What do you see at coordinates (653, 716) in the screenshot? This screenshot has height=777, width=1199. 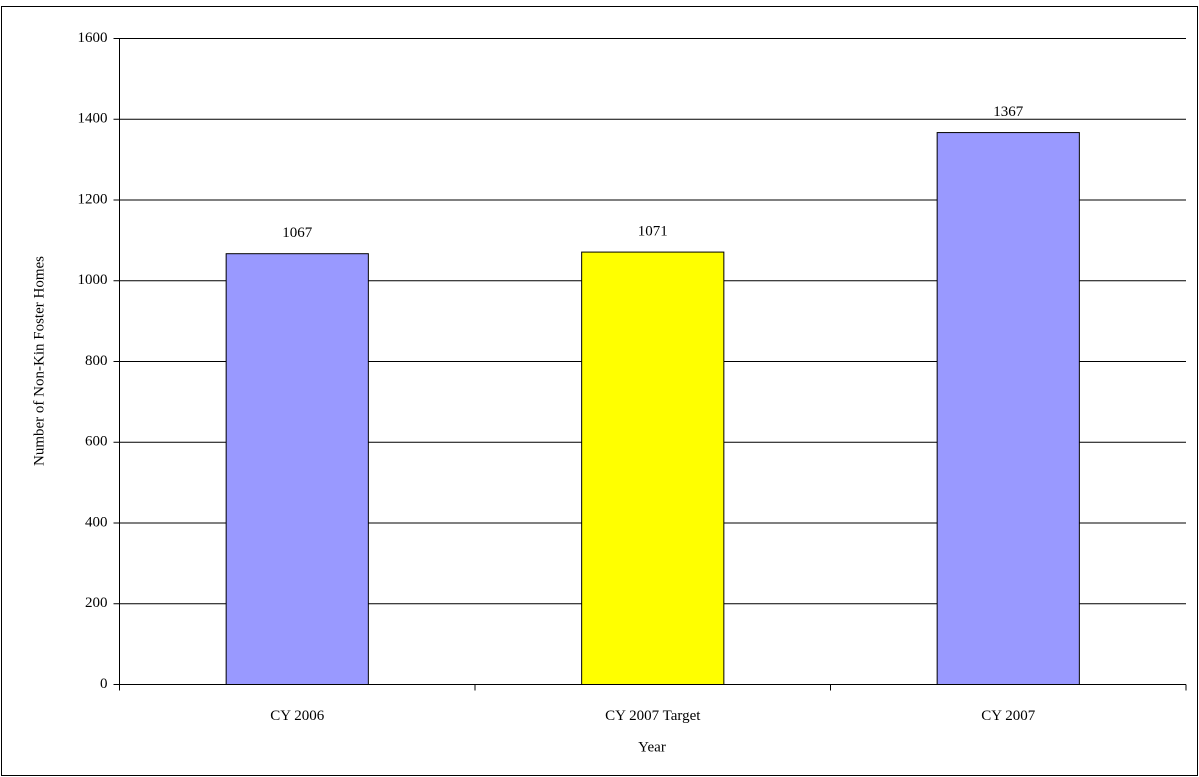 I see `x-tick-label: CY 2007 Target` at bounding box center [653, 716].